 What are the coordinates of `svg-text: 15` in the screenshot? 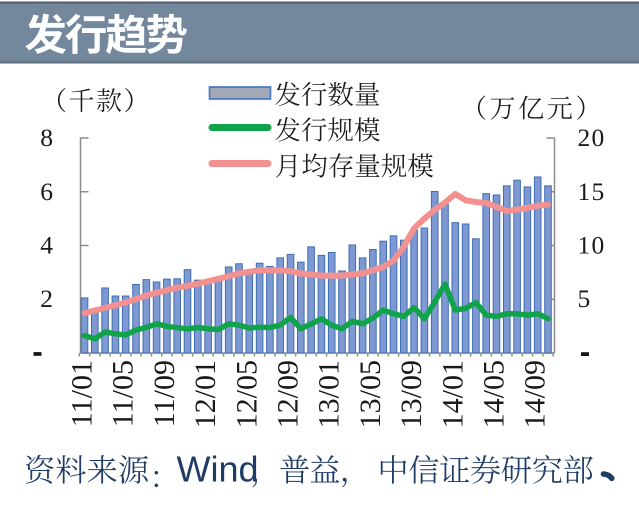 It's located at (592, 191).